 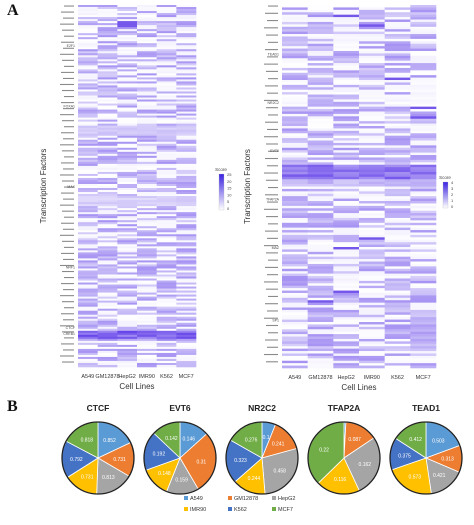 I want to click on panel-b-letter: B, so click(x=12, y=406).